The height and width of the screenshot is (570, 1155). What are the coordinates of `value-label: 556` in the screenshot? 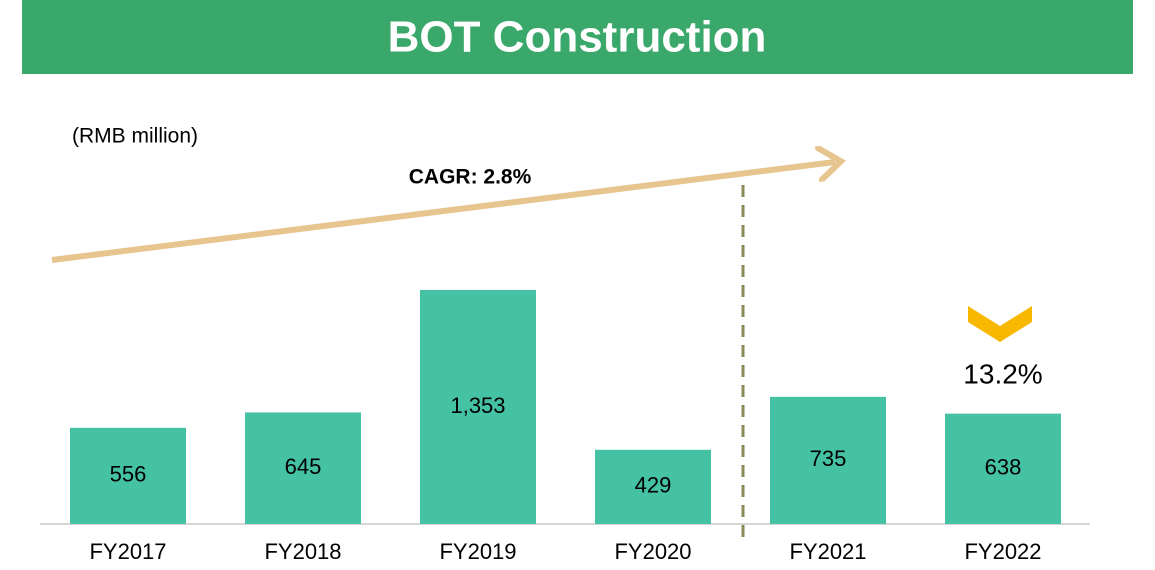 It's located at (128, 474).